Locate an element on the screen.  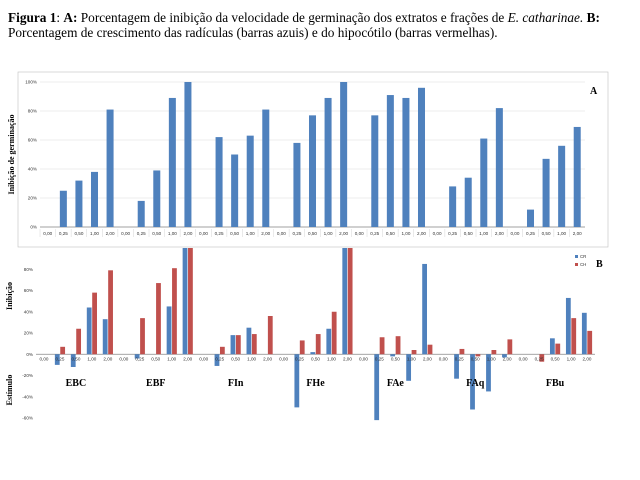
legend-label: CR is located at coordinates (583, 256).